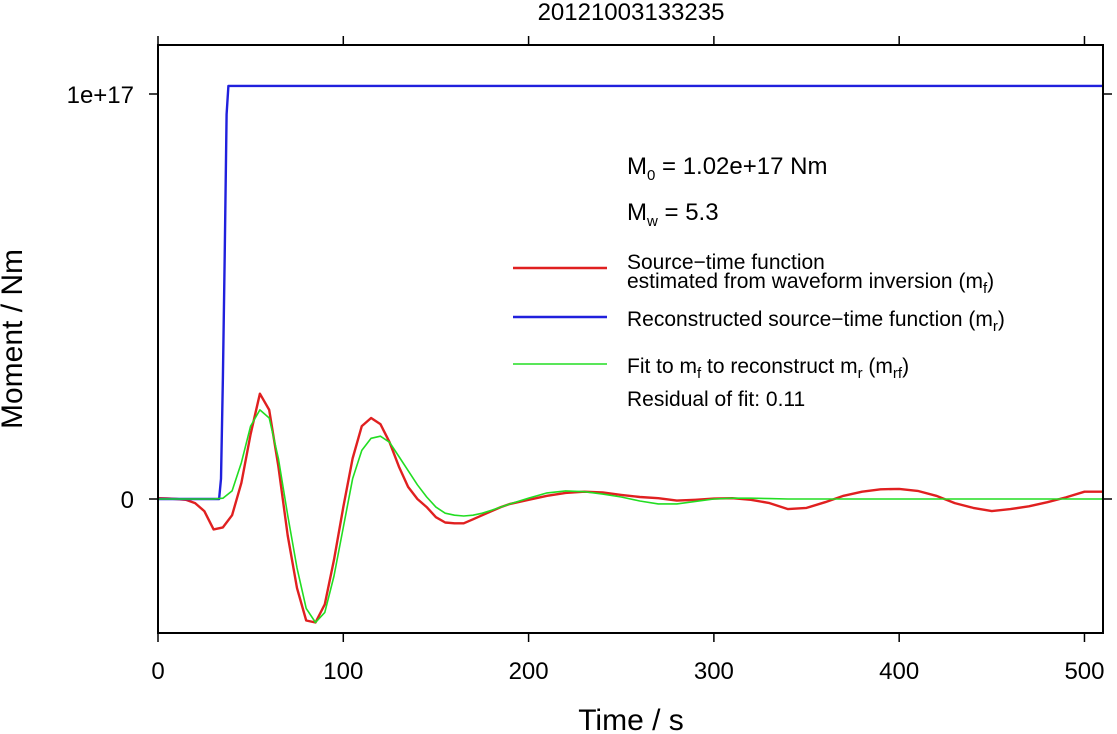 The height and width of the screenshot is (734, 1117). What do you see at coordinates (100, 95) in the screenshot?
I see `y-tick-label: 1e+17` at bounding box center [100, 95].